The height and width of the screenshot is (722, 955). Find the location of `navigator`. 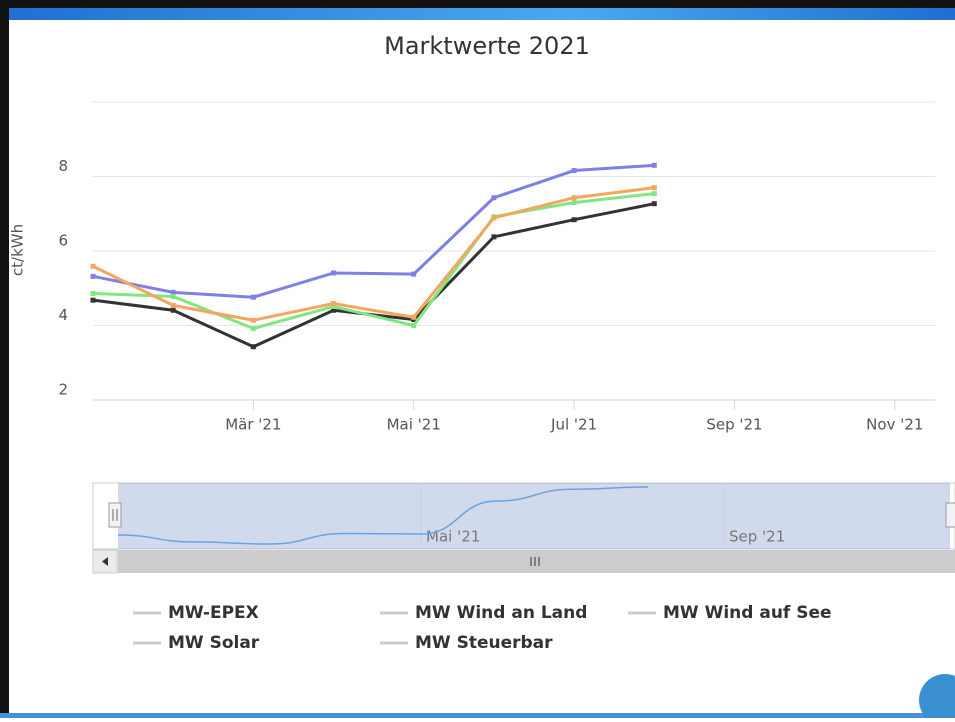

navigator is located at coordinates (523, 516).